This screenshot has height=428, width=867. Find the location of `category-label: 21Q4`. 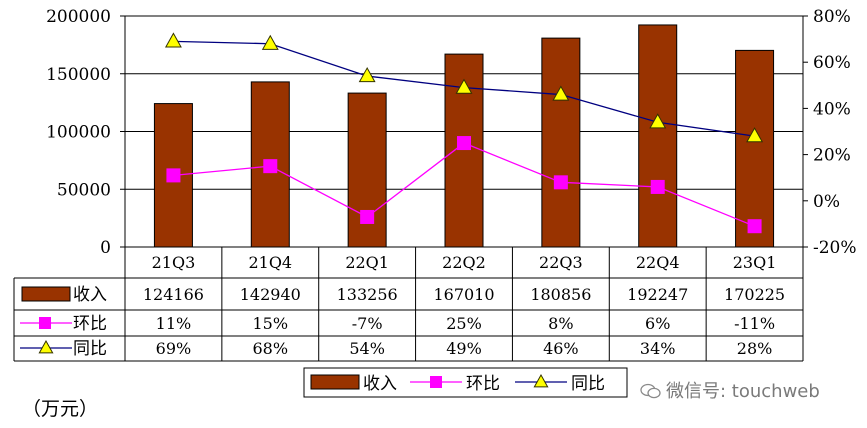

category-label: 21Q4 is located at coordinates (270, 262).